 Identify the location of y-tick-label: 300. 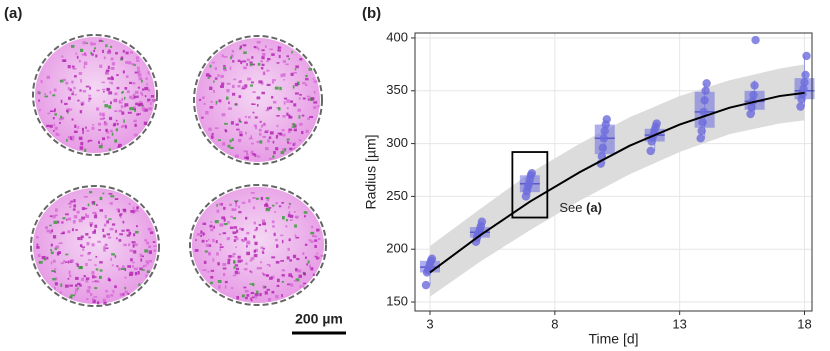
(397, 142).